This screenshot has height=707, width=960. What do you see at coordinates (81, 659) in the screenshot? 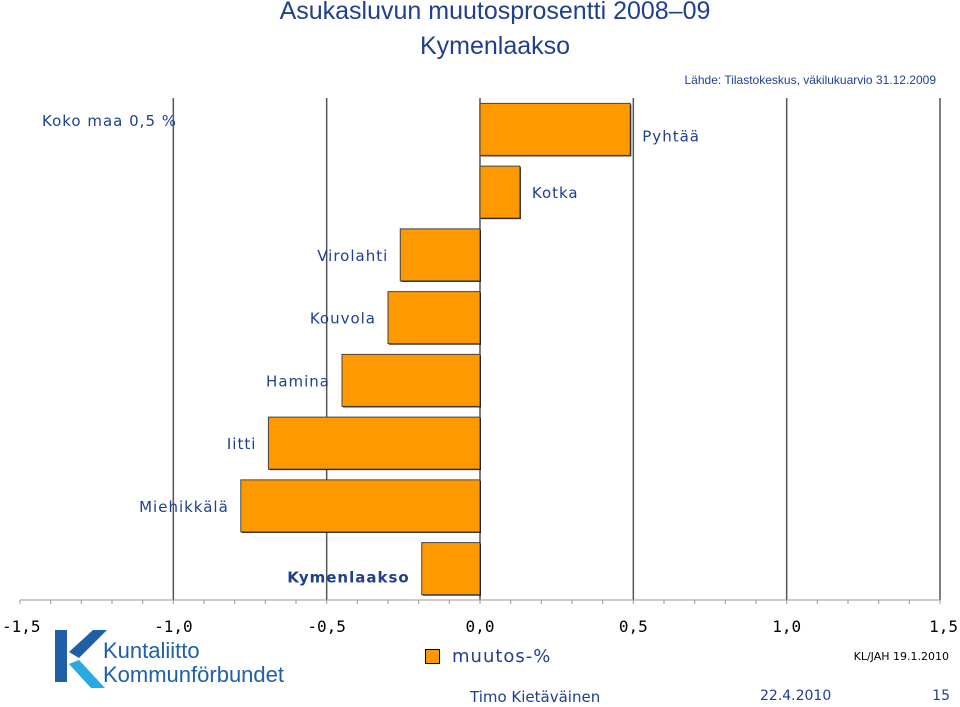
I see `logo-mark-icon` at bounding box center [81, 659].